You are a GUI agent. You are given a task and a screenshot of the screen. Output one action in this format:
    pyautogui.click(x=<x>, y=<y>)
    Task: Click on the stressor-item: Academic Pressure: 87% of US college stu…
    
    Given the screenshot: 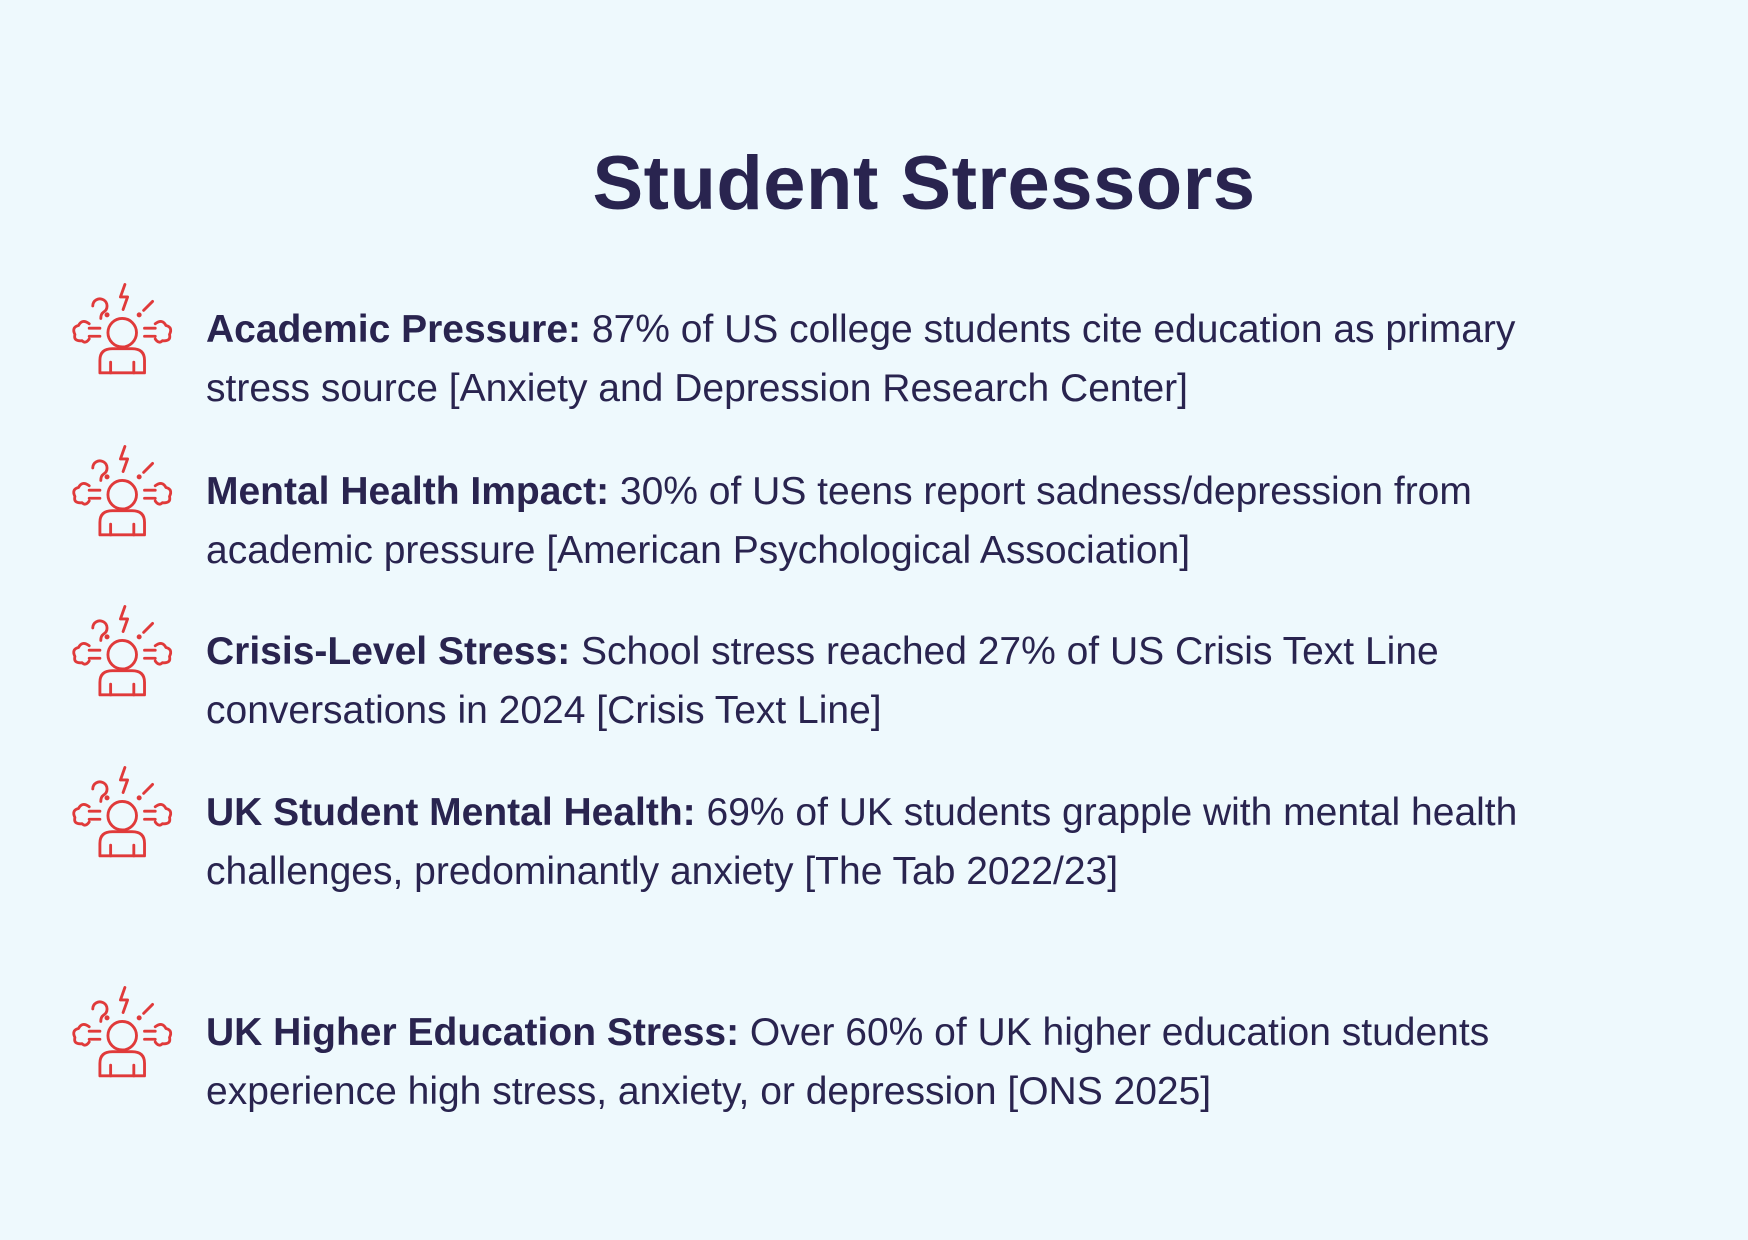 What is the action you would take?
    pyautogui.click(x=846, y=350)
    